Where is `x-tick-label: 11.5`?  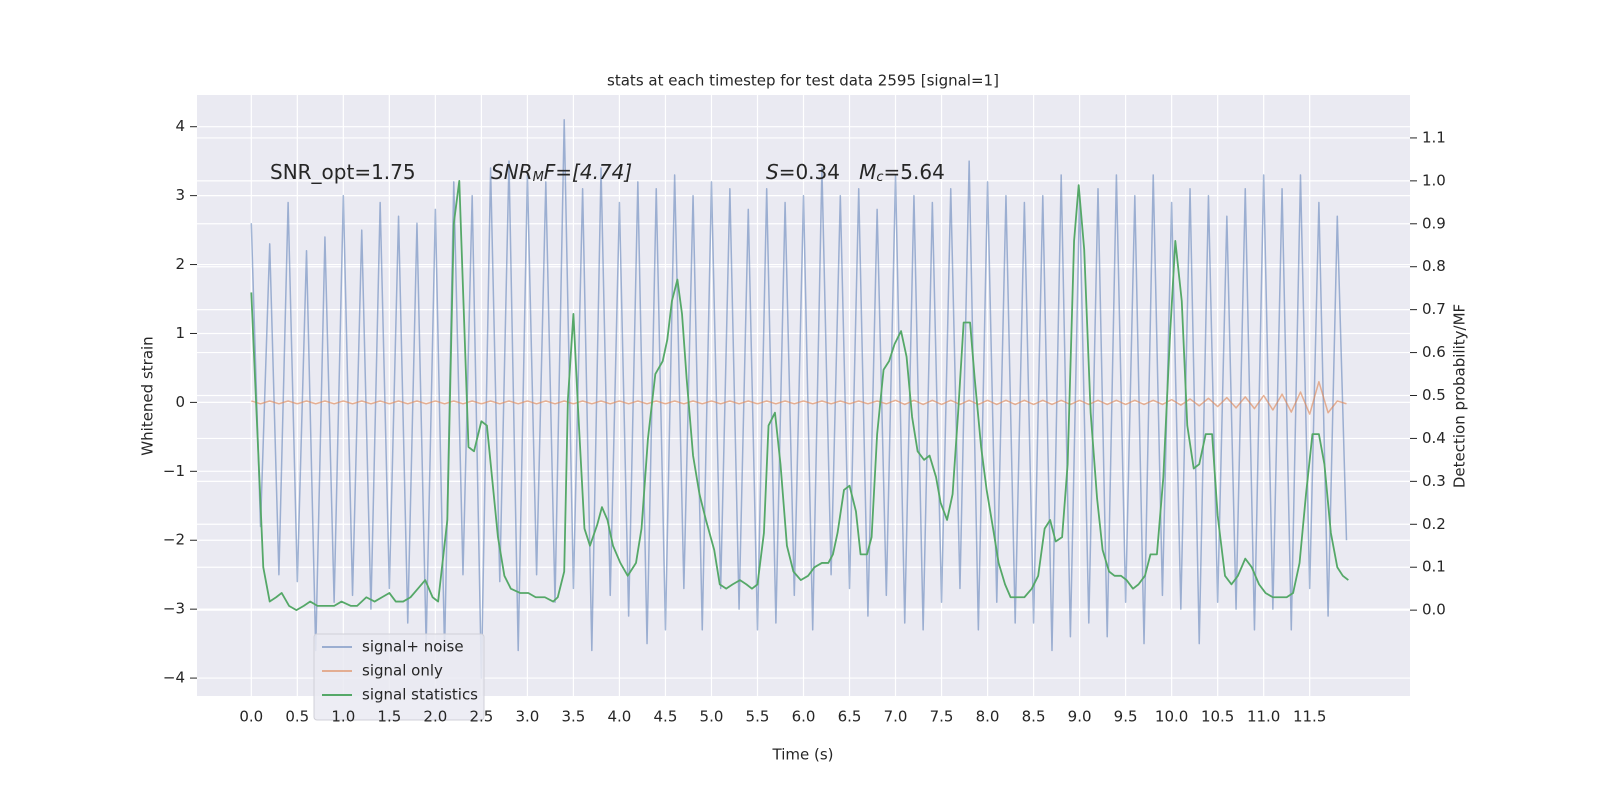
x-tick-label: 11.5 is located at coordinates (1309, 717).